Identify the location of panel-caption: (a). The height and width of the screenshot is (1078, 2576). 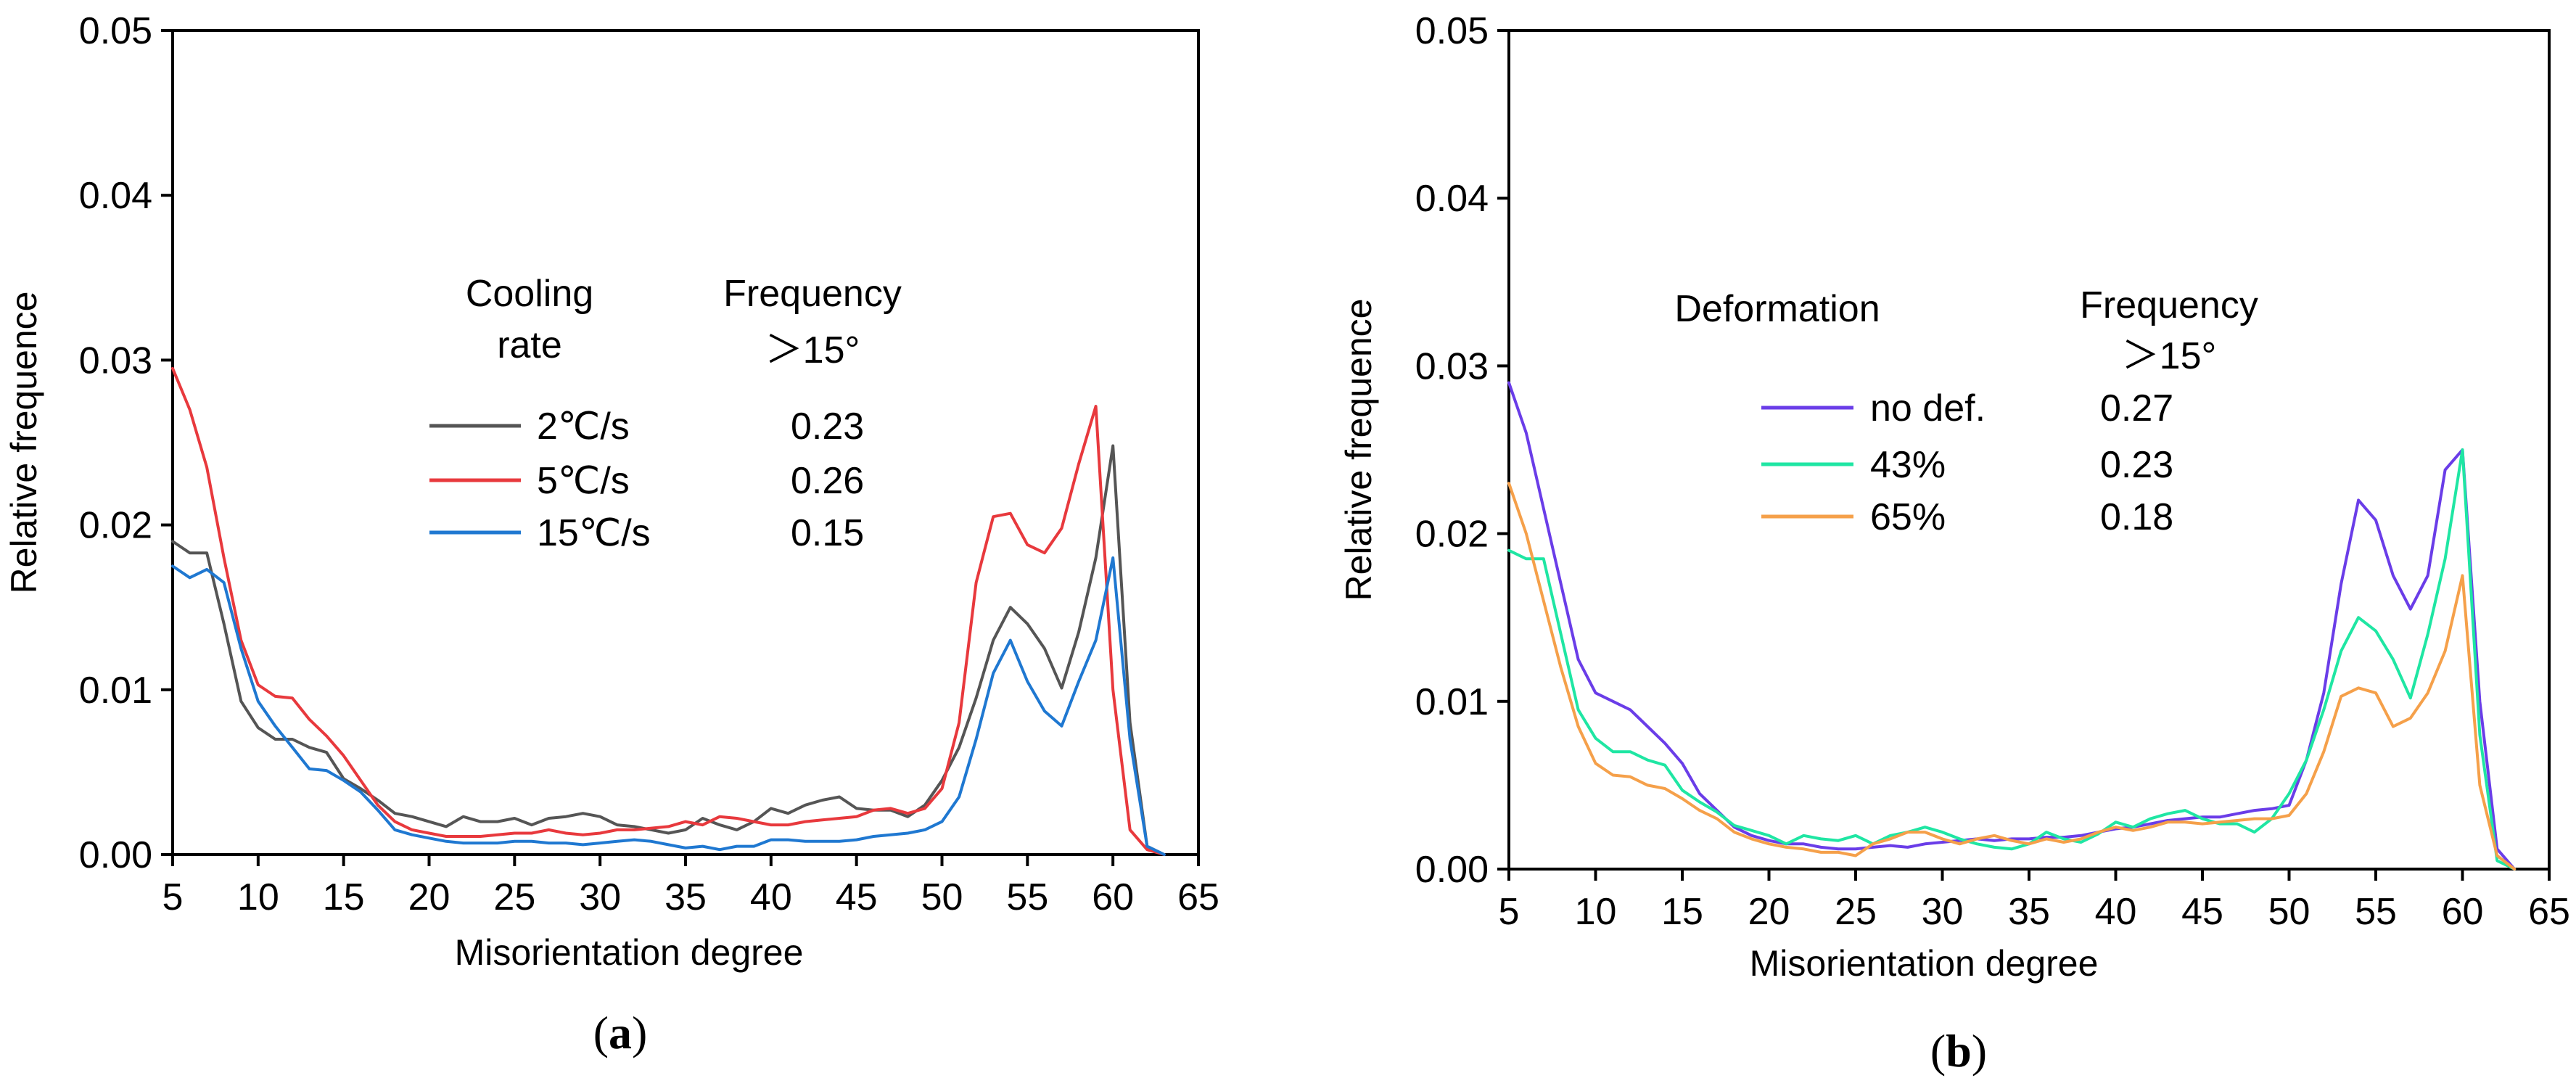
(620, 1032).